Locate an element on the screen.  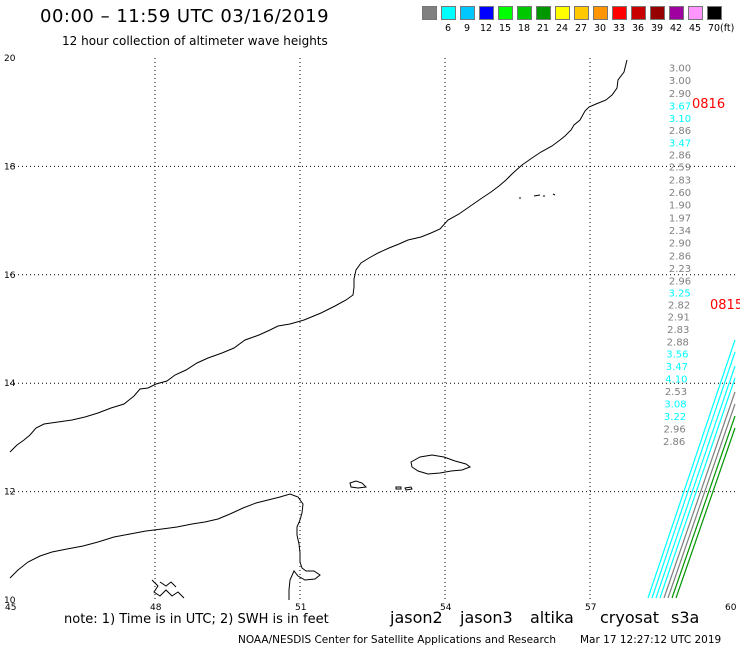
track-value-label: 2.53 is located at coordinates (676, 392).